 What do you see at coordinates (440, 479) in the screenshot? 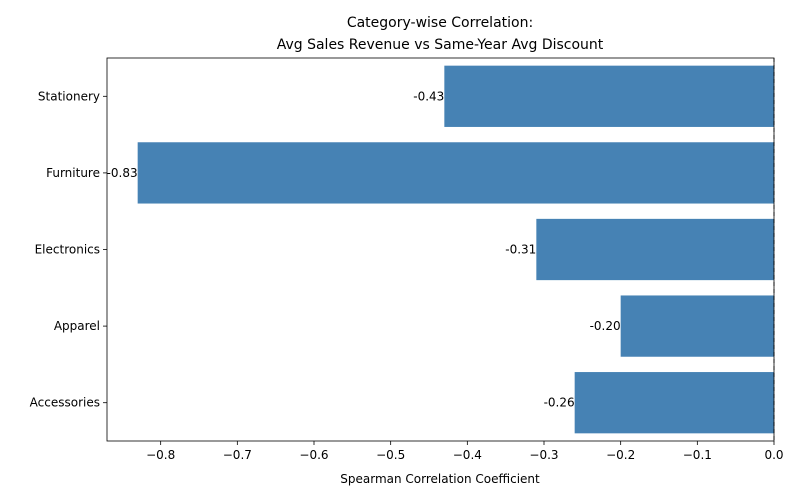
I see `x-axis-label: Spearman Correlation Coefficient` at bounding box center [440, 479].